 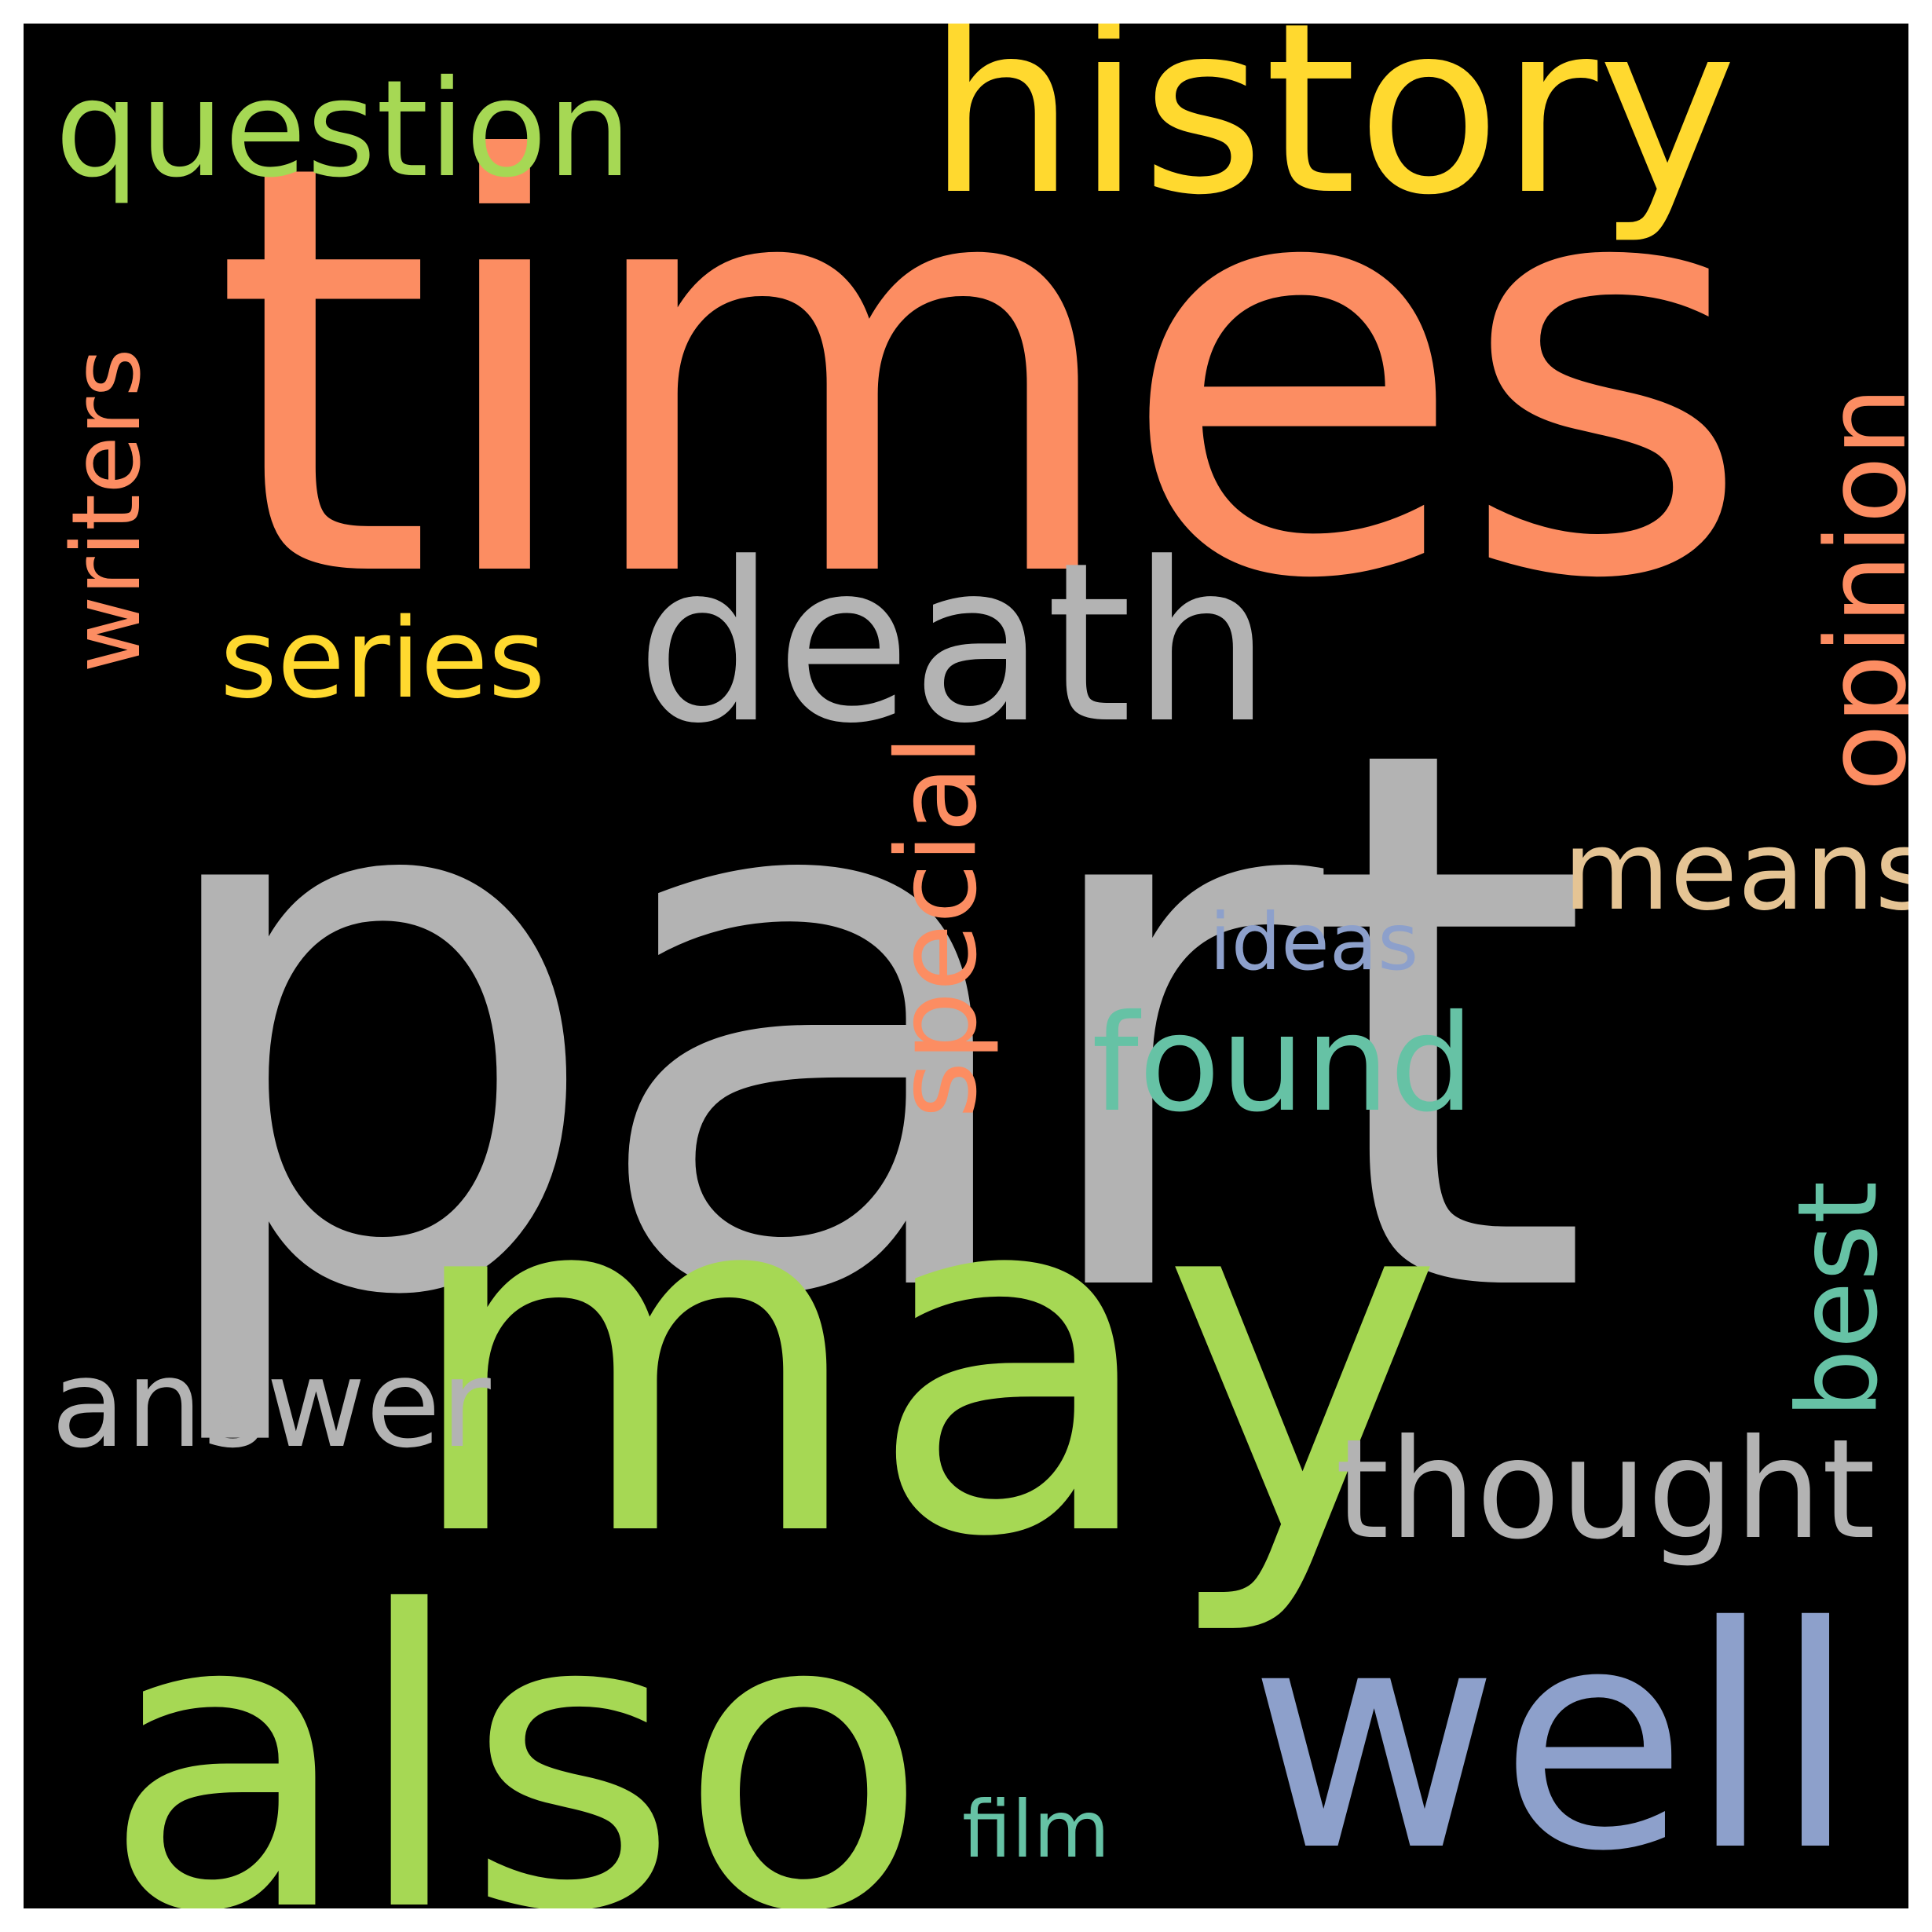 I want to click on word-history: history, so click(x=1332, y=136).